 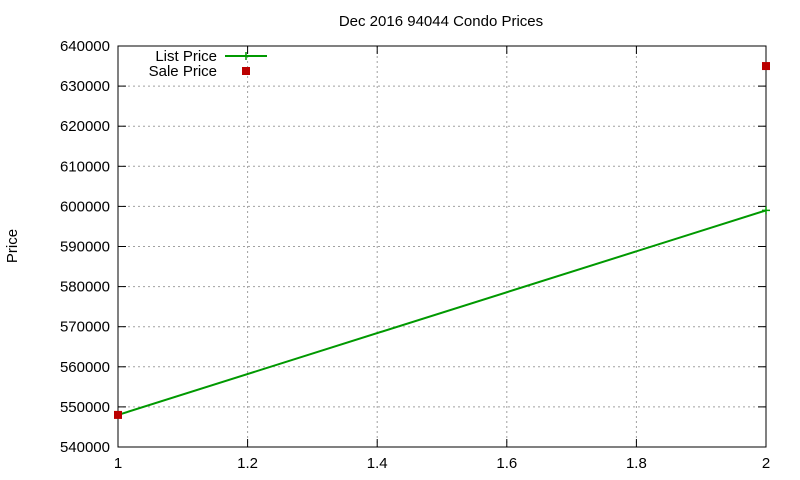 I want to click on x-tick-label: 1.8, so click(x=636, y=463).